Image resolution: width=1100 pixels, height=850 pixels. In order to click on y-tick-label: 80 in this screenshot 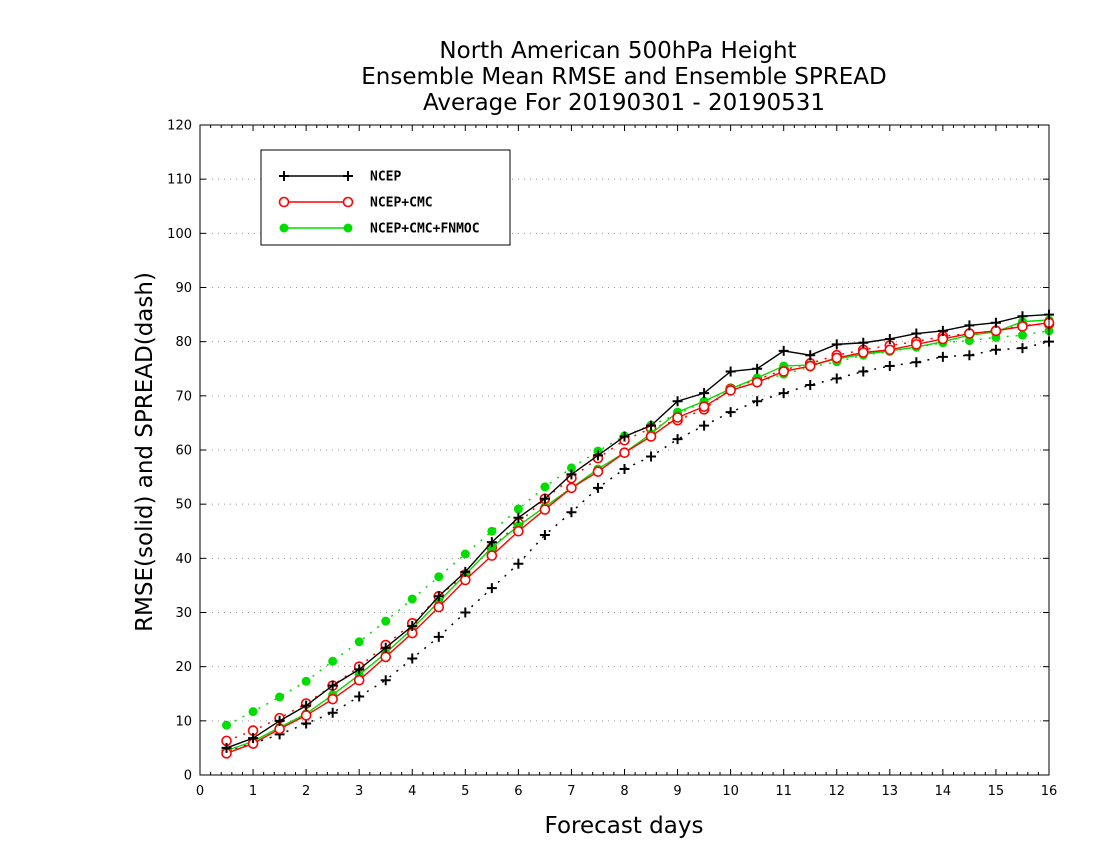, I will do `click(183, 342)`.